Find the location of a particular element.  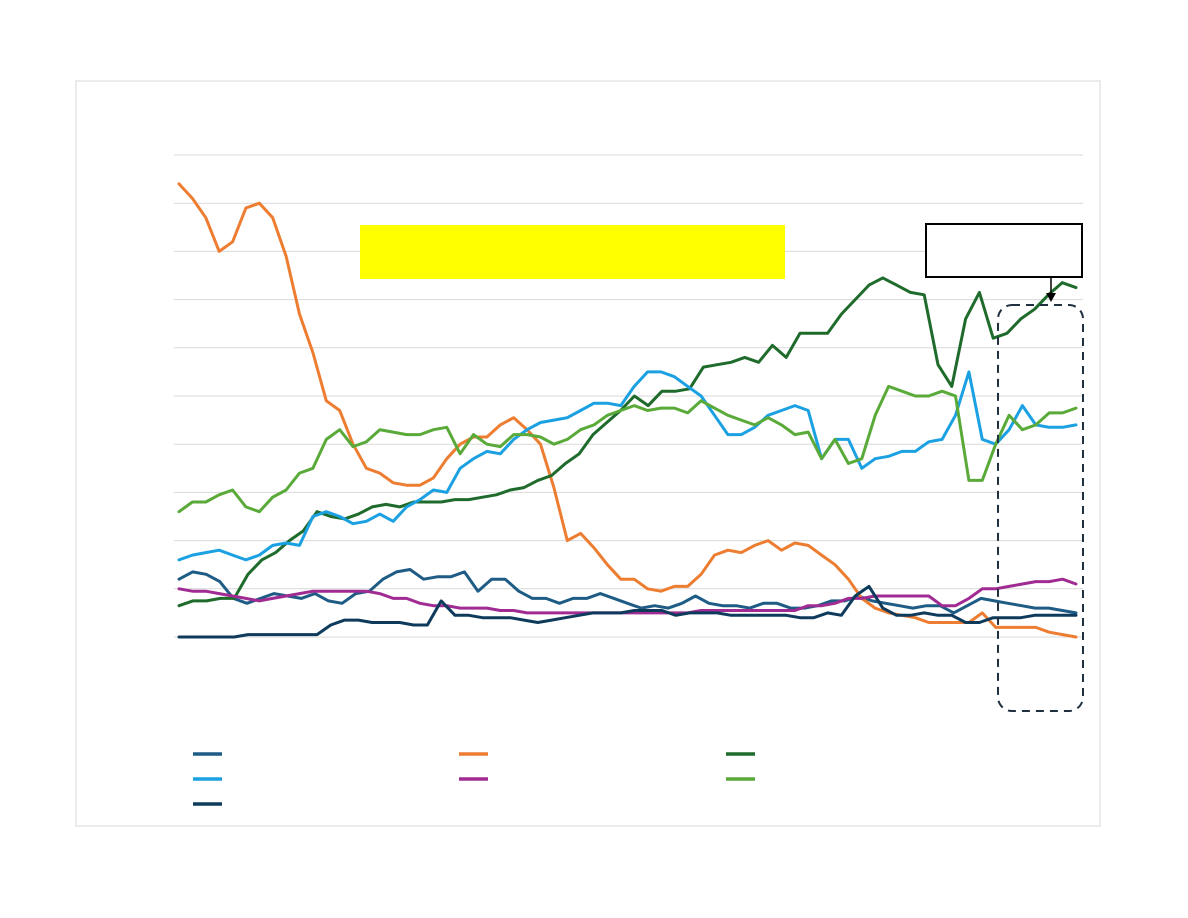

highlight-box is located at coordinates (572, 252).